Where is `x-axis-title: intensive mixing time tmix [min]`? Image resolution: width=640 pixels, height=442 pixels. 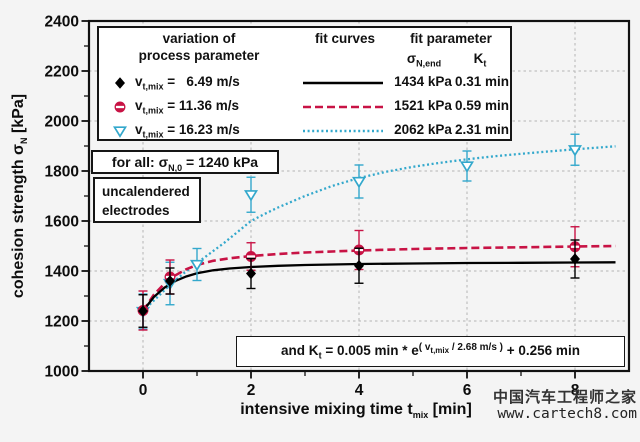 x-axis-title: intensive mixing time tmix [min] is located at coordinates (356, 411).